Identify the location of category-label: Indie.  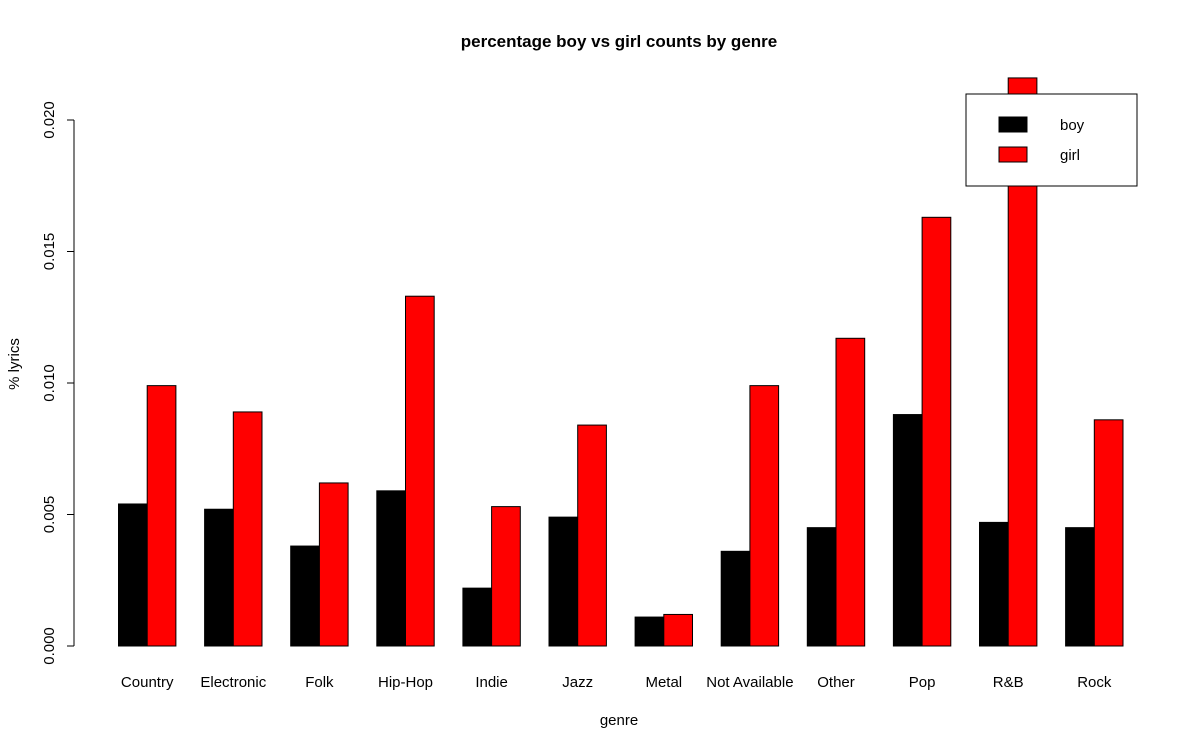
(491, 682).